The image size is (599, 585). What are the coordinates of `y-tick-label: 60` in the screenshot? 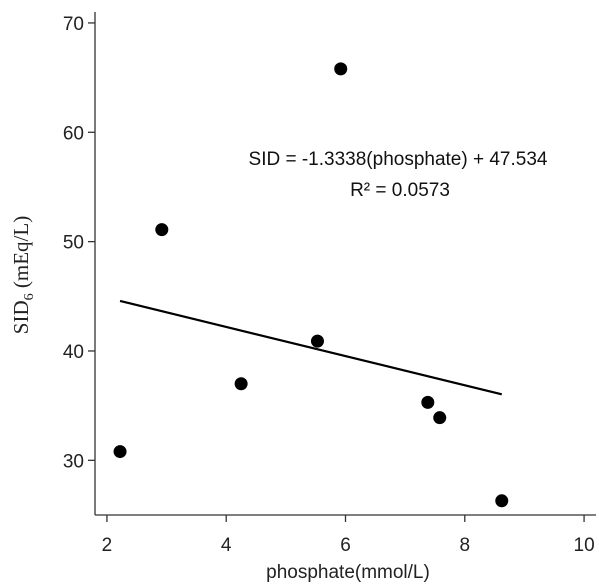 It's located at (73, 133).